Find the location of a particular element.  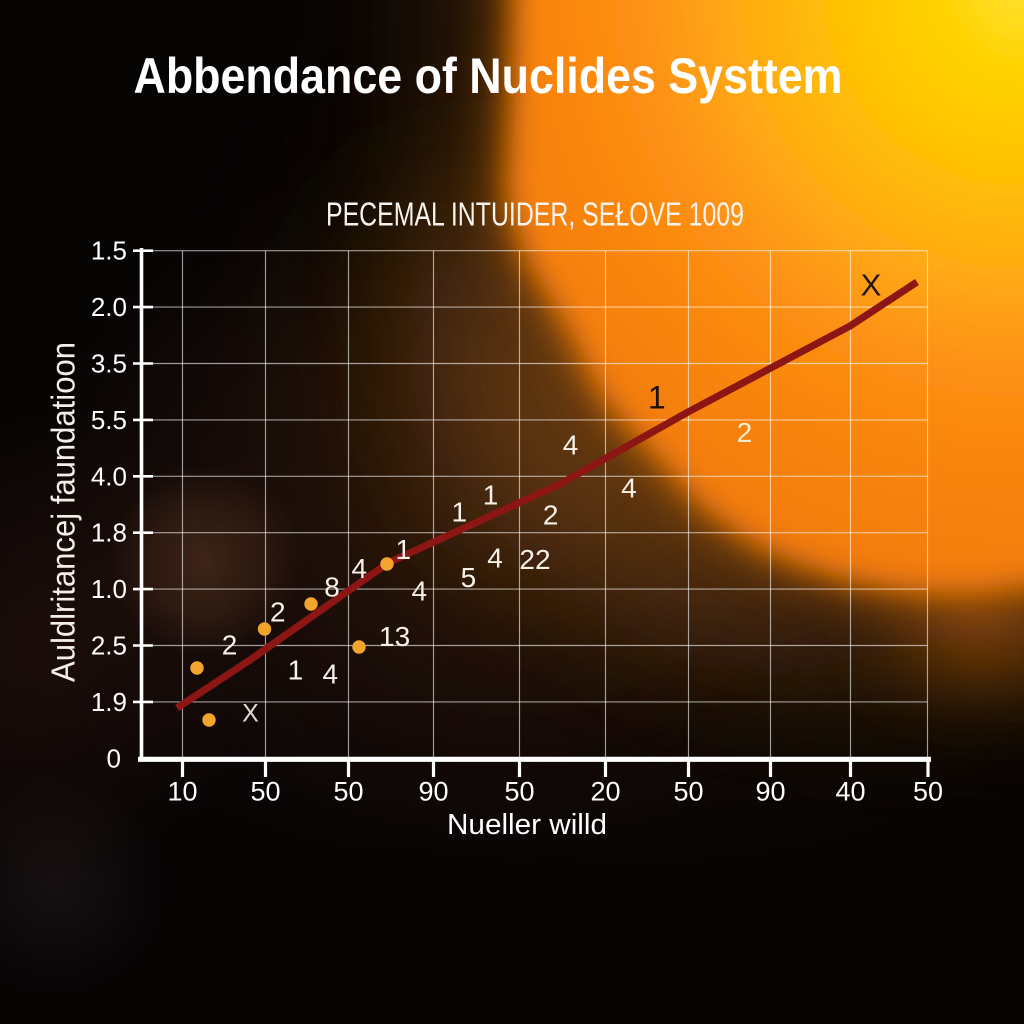

svg-text: 1.5 is located at coordinates (109, 251).